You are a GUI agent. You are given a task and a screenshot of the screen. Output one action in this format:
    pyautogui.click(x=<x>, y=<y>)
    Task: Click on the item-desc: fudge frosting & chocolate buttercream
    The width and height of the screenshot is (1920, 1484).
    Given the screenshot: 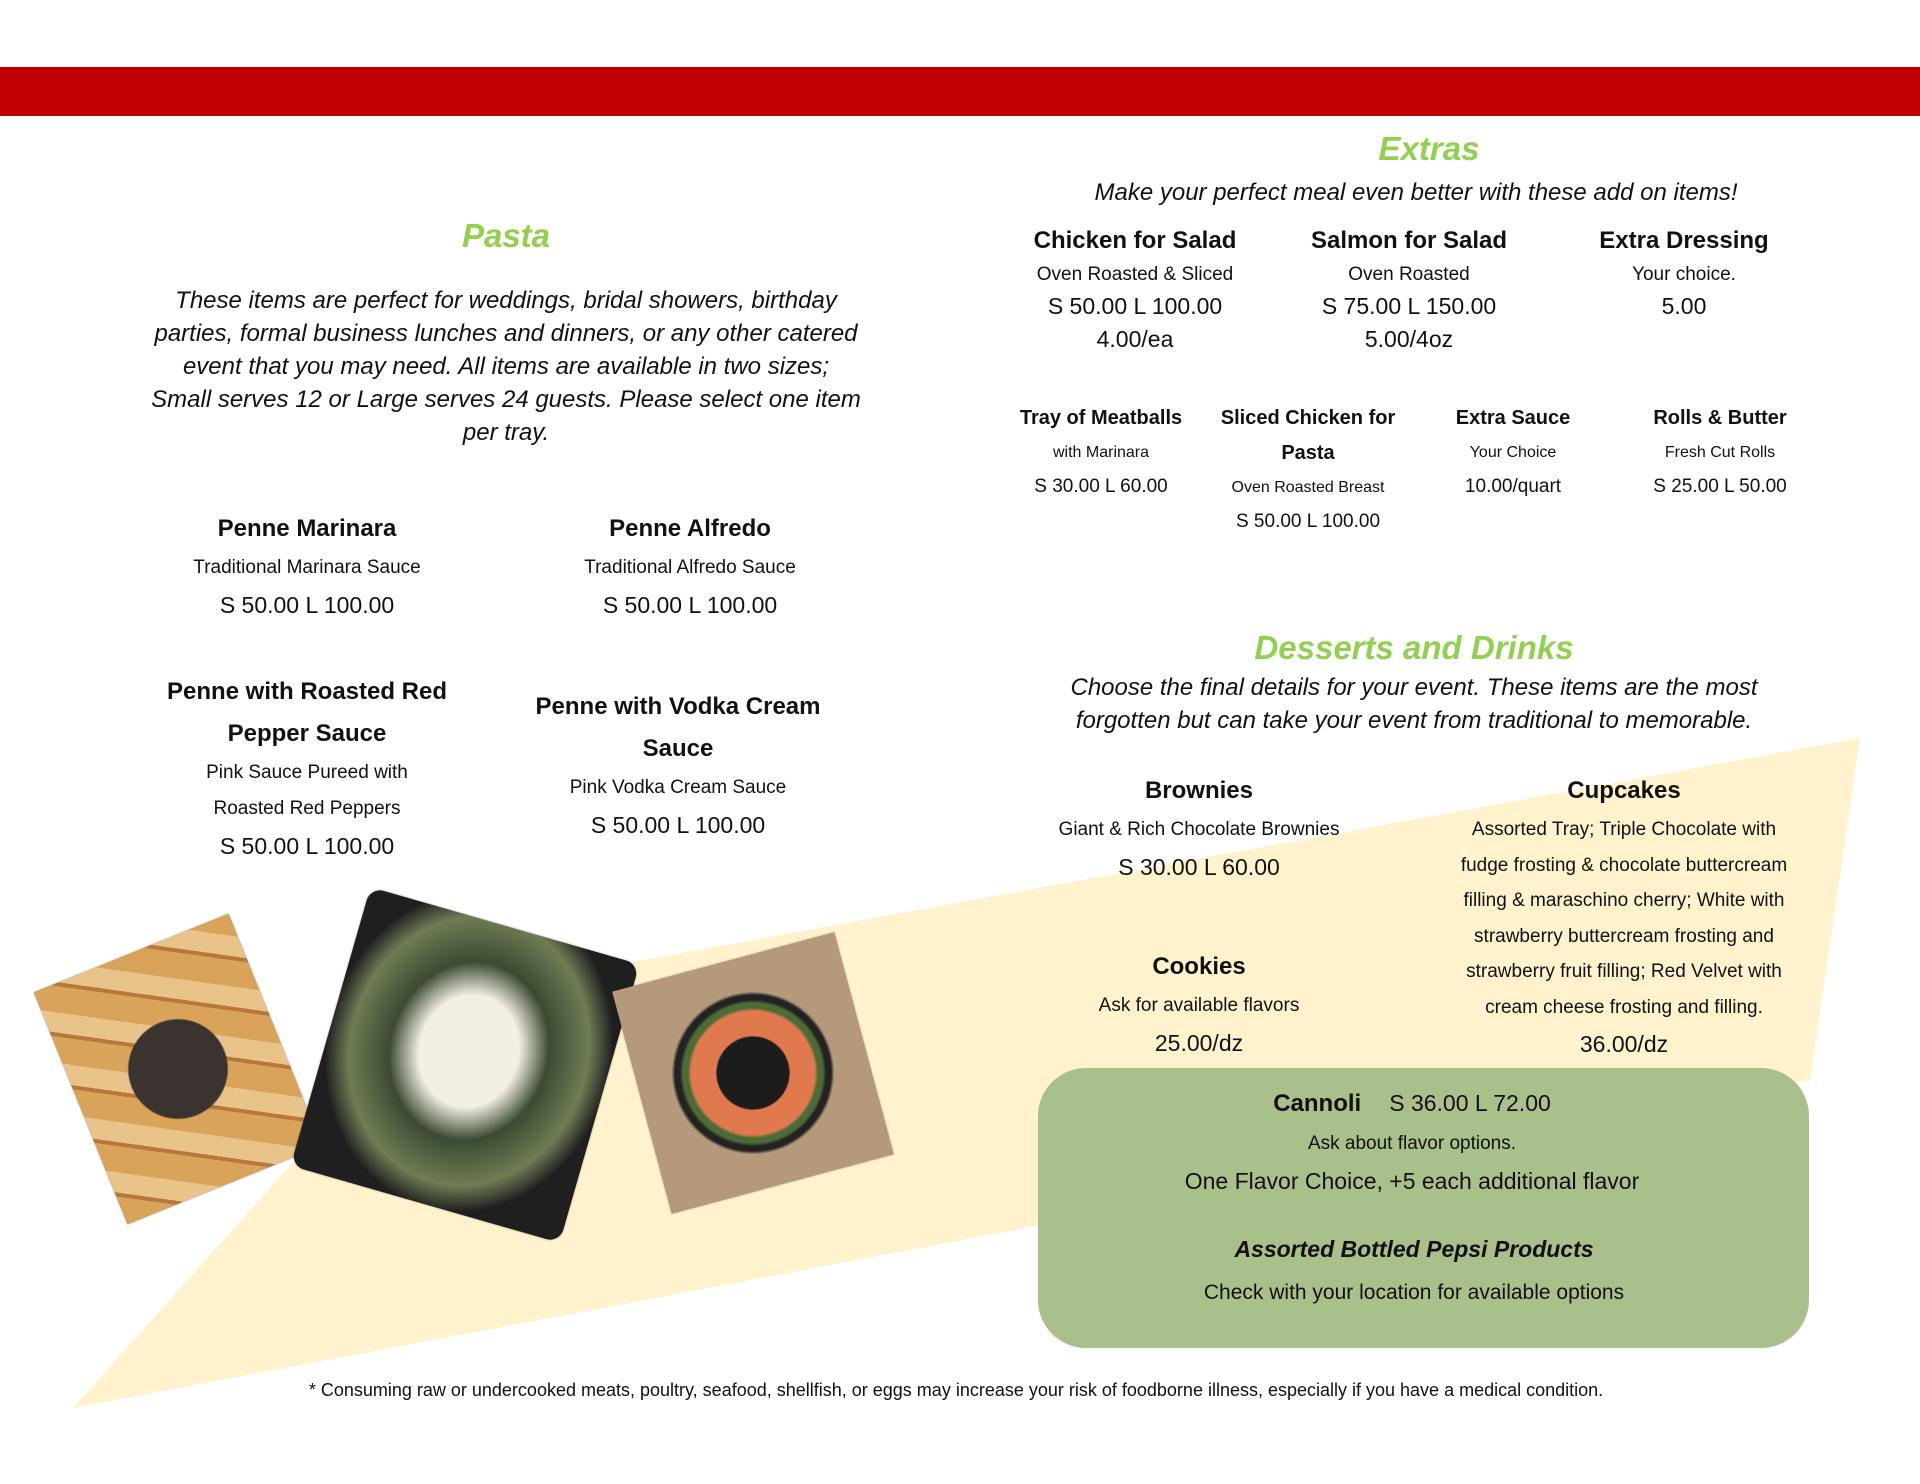 What is the action you would take?
    pyautogui.click(x=1624, y=865)
    